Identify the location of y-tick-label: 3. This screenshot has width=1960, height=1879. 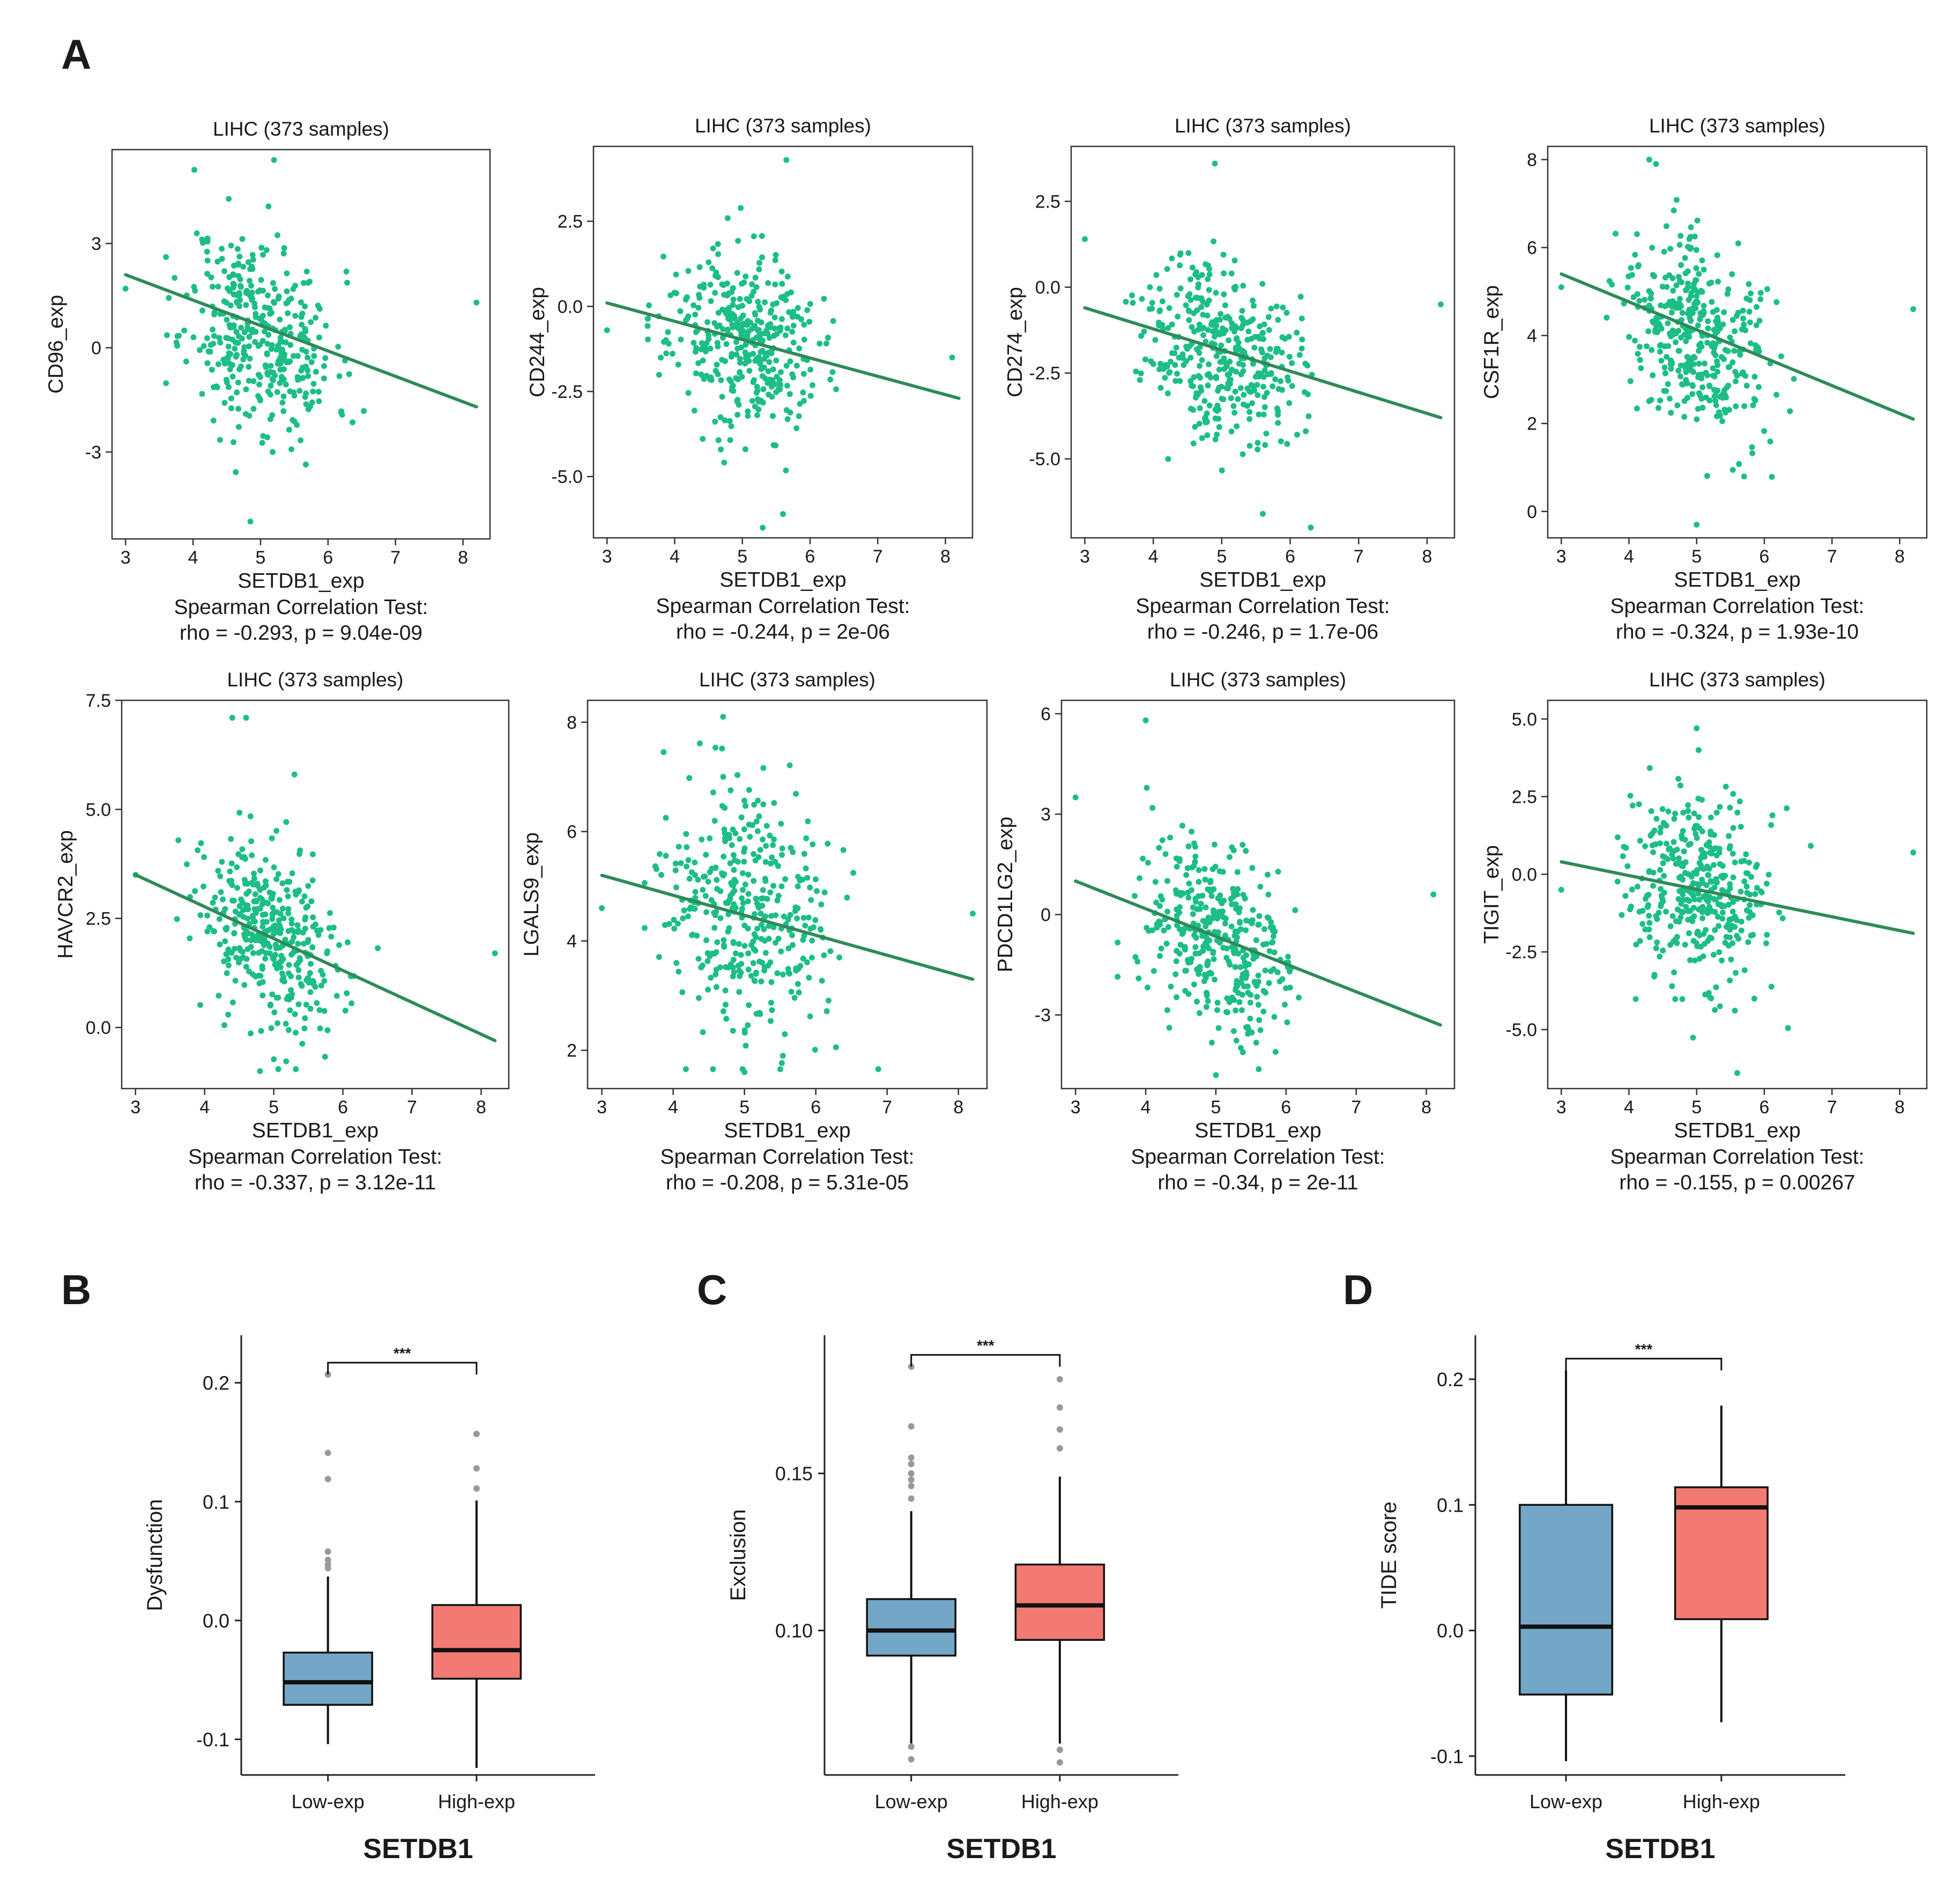
(96, 244).